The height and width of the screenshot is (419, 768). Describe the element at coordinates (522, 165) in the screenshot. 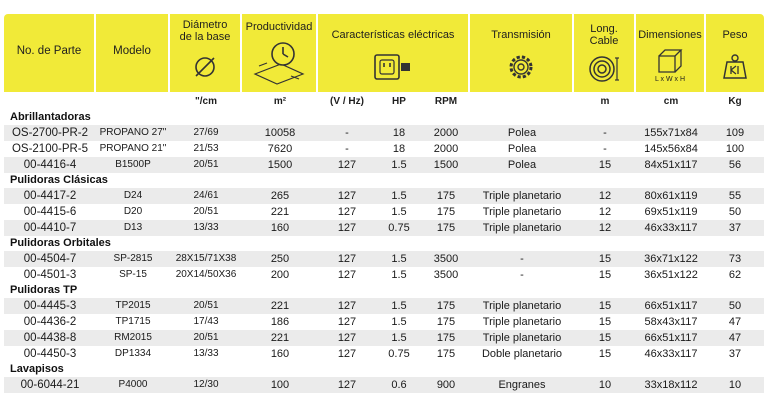

I see `cell-transmission: Polea` at that location.